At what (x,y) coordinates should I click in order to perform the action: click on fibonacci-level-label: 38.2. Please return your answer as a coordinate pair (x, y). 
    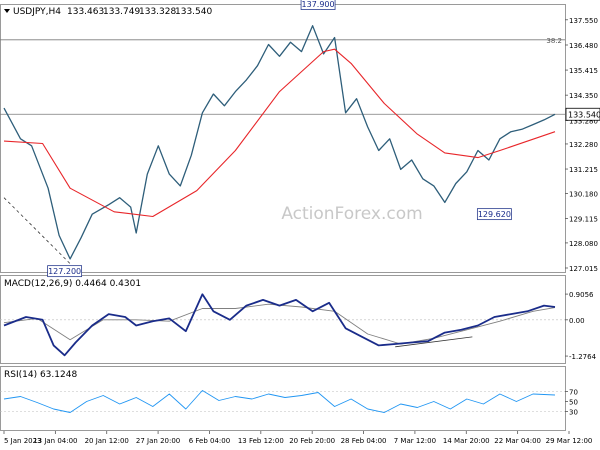
    Looking at the image, I should click on (554, 41).